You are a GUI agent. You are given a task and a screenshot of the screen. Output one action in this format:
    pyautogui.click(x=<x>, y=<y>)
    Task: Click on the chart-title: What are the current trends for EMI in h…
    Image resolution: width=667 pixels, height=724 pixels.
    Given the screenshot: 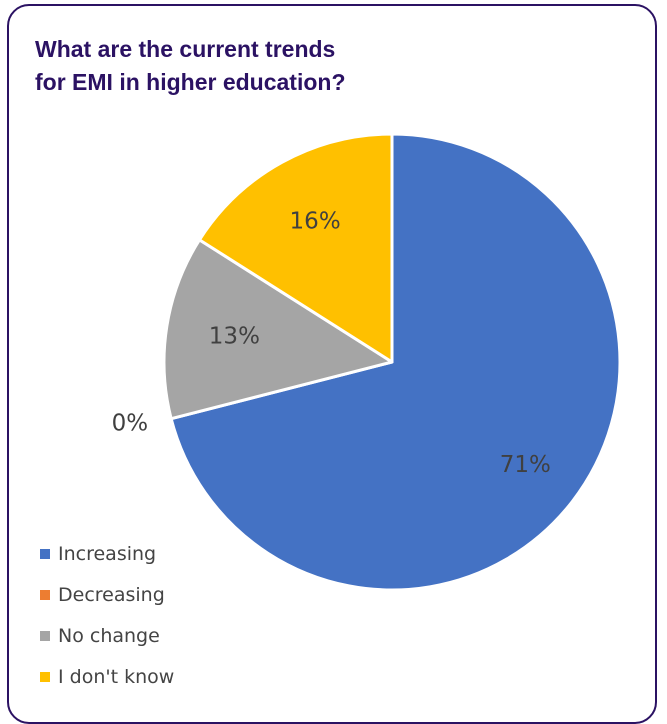 What is the action you would take?
    pyautogui.click(x=245, y=66)
    